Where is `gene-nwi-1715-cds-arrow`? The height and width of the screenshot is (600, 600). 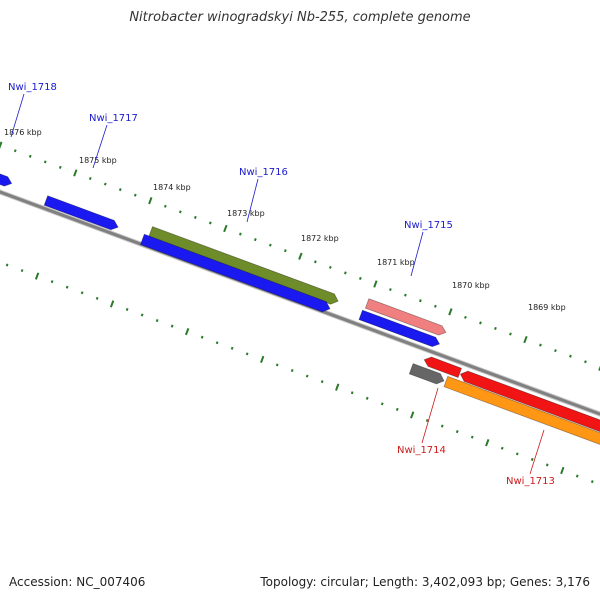
gene-nwi-1715-cds-arrow is located at coordinates (399, 328).